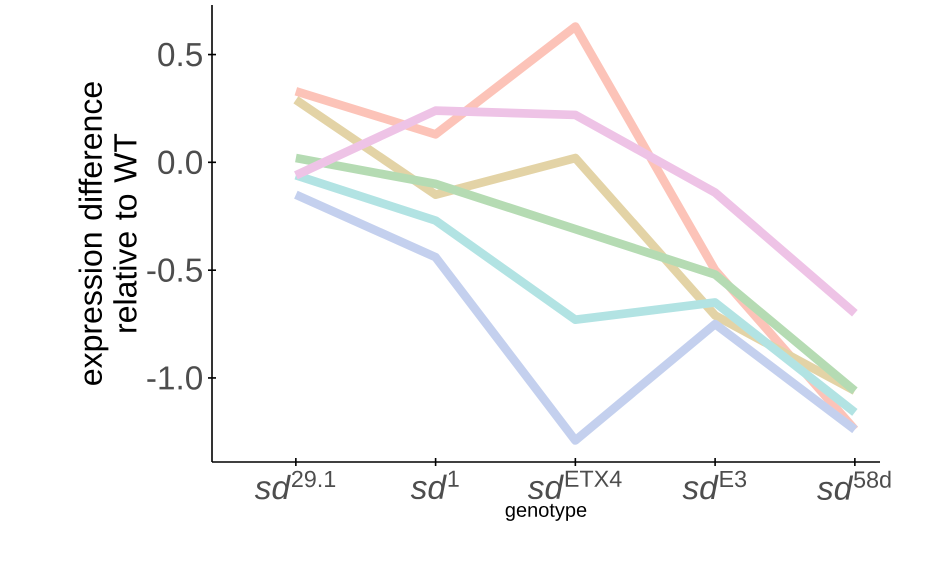  What do you see at coordinates (180, 162) in the screenshot?
I see `y-tick-label: 0.0` at bounding box center [180, 162].